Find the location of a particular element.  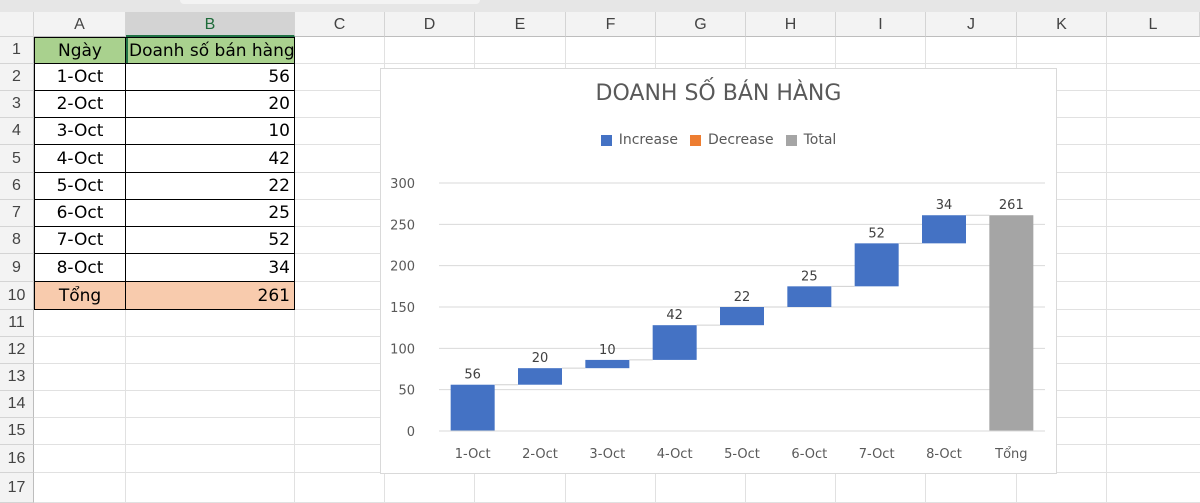

cell-date: 4-Oct is located at coordinates (80, 159).